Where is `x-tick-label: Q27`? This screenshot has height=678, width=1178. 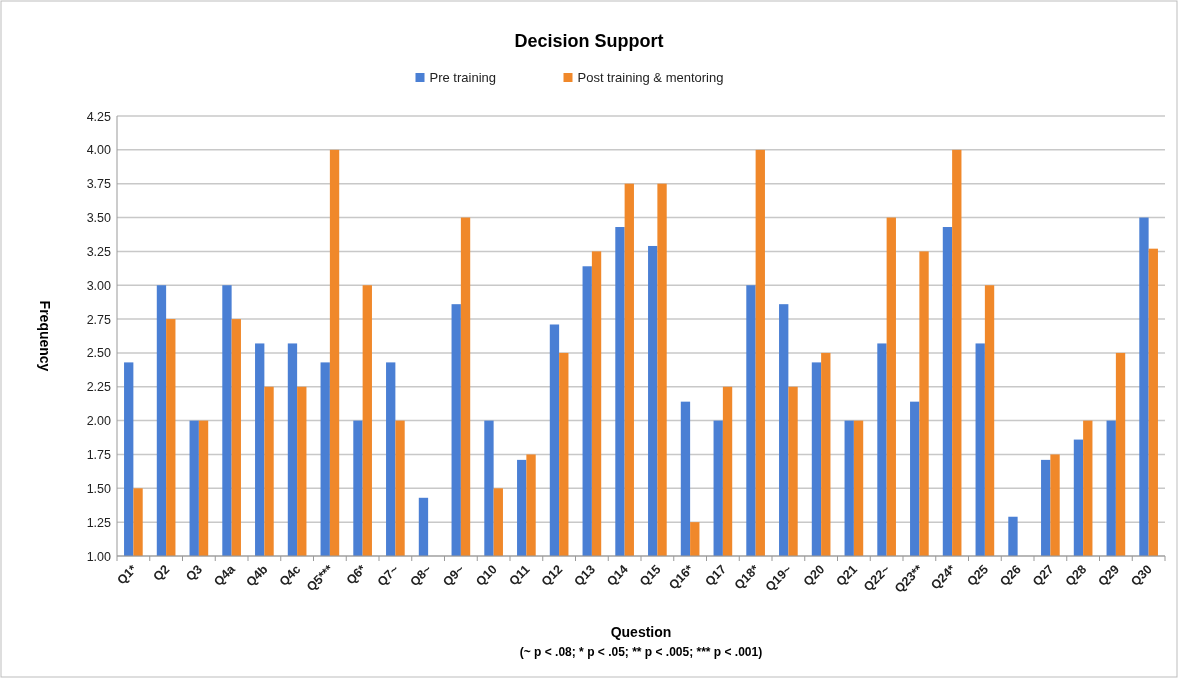
x-tick-label: Q27 is located at coordinates (1043, 575).